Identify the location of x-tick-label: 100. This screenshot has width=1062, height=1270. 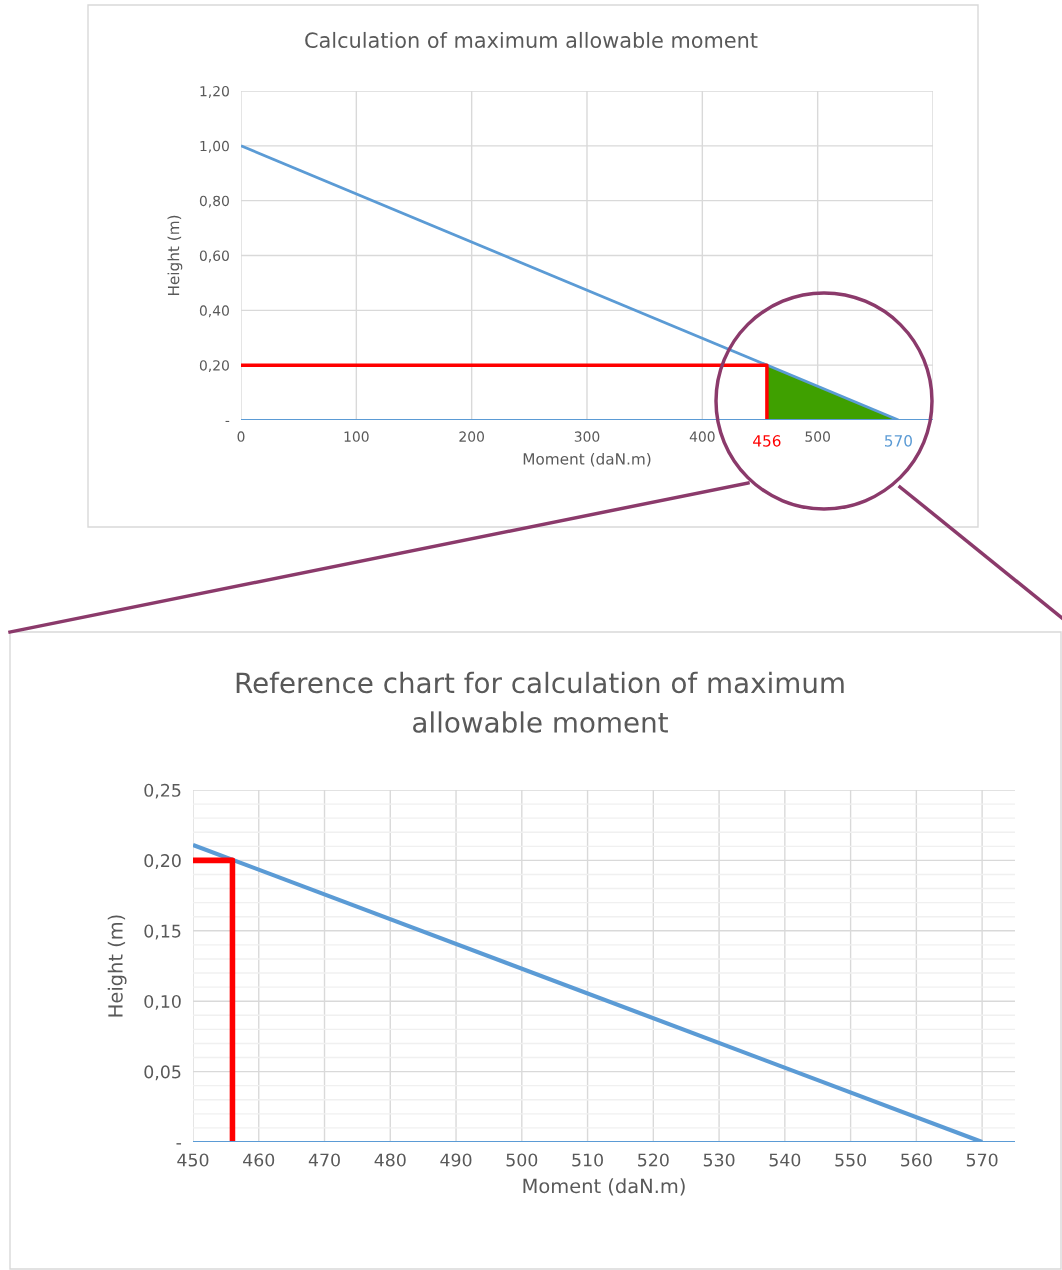
(356, 436).